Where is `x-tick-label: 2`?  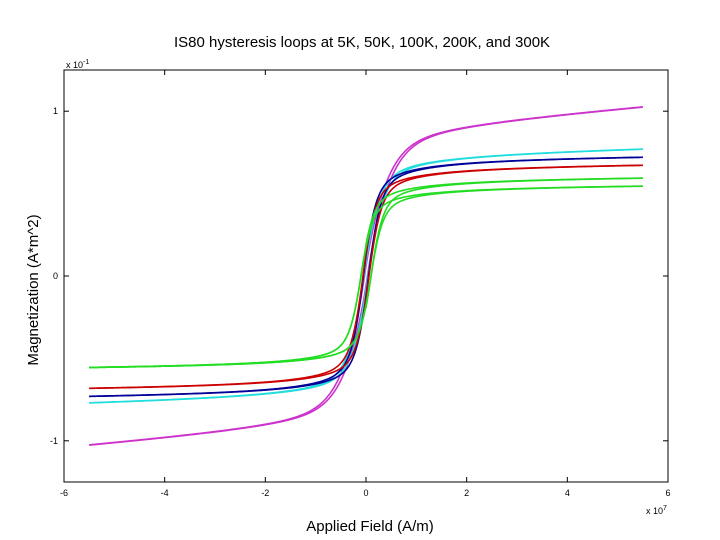 x-tick-label: 2 is located at coordinates (466, 493).